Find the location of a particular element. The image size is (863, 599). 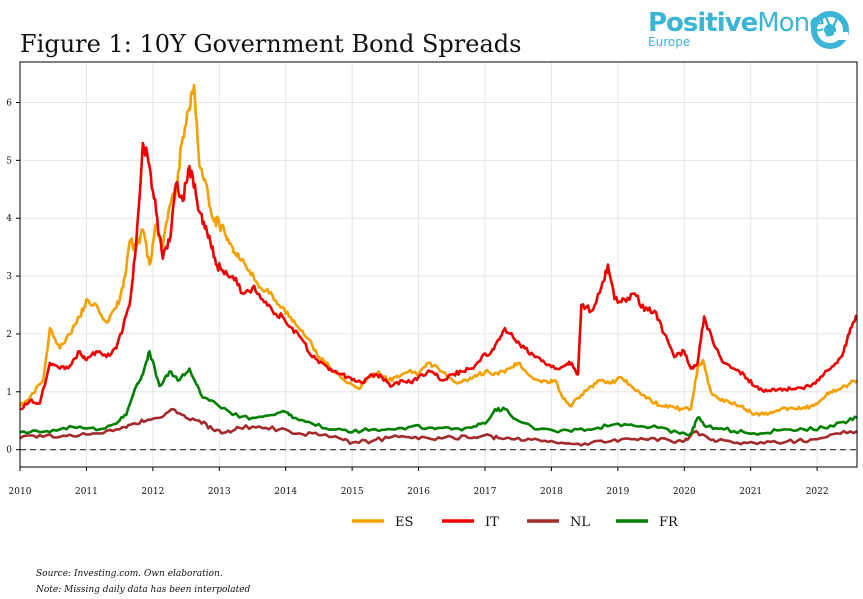

legend-label-nl: NL is located at coordinates (580, 522).